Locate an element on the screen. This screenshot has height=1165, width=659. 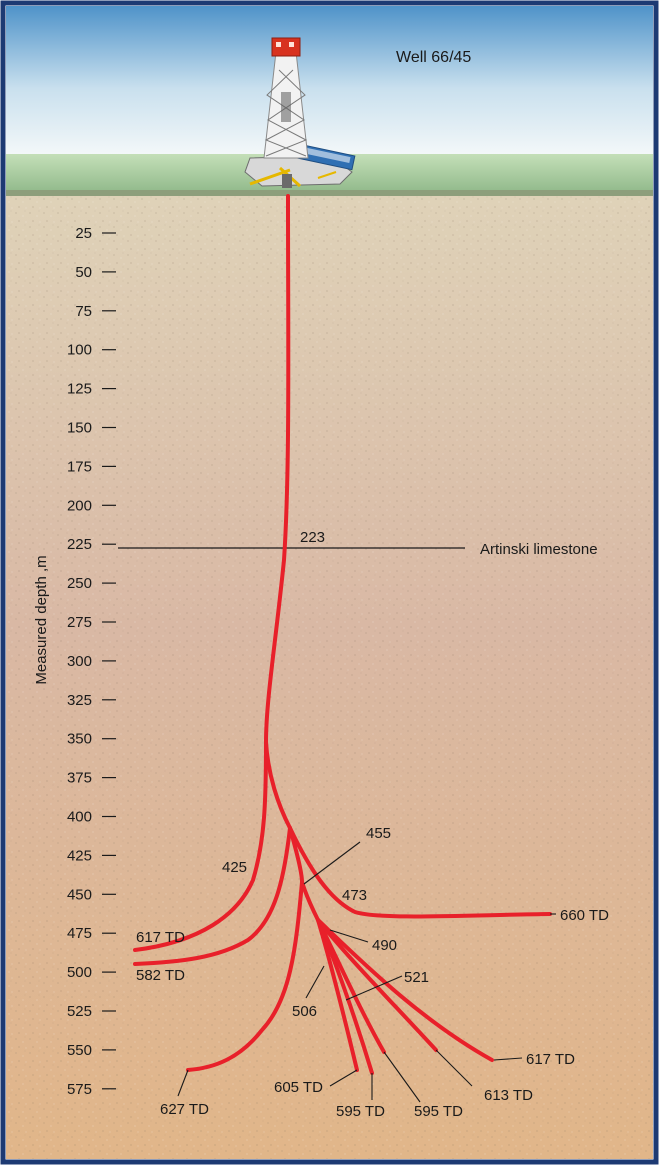
branch-617-right is located at coordinates (405, 990).